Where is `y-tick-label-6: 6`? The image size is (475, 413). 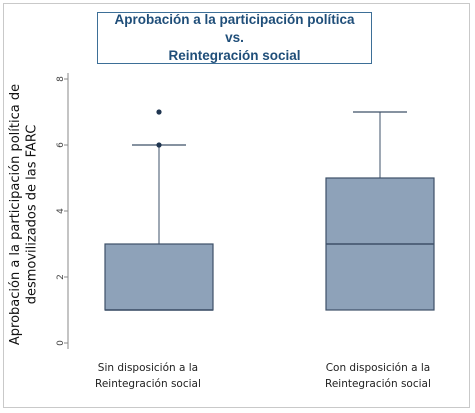
y-tick-label-6: 6 is located at coordinates (61, 145).